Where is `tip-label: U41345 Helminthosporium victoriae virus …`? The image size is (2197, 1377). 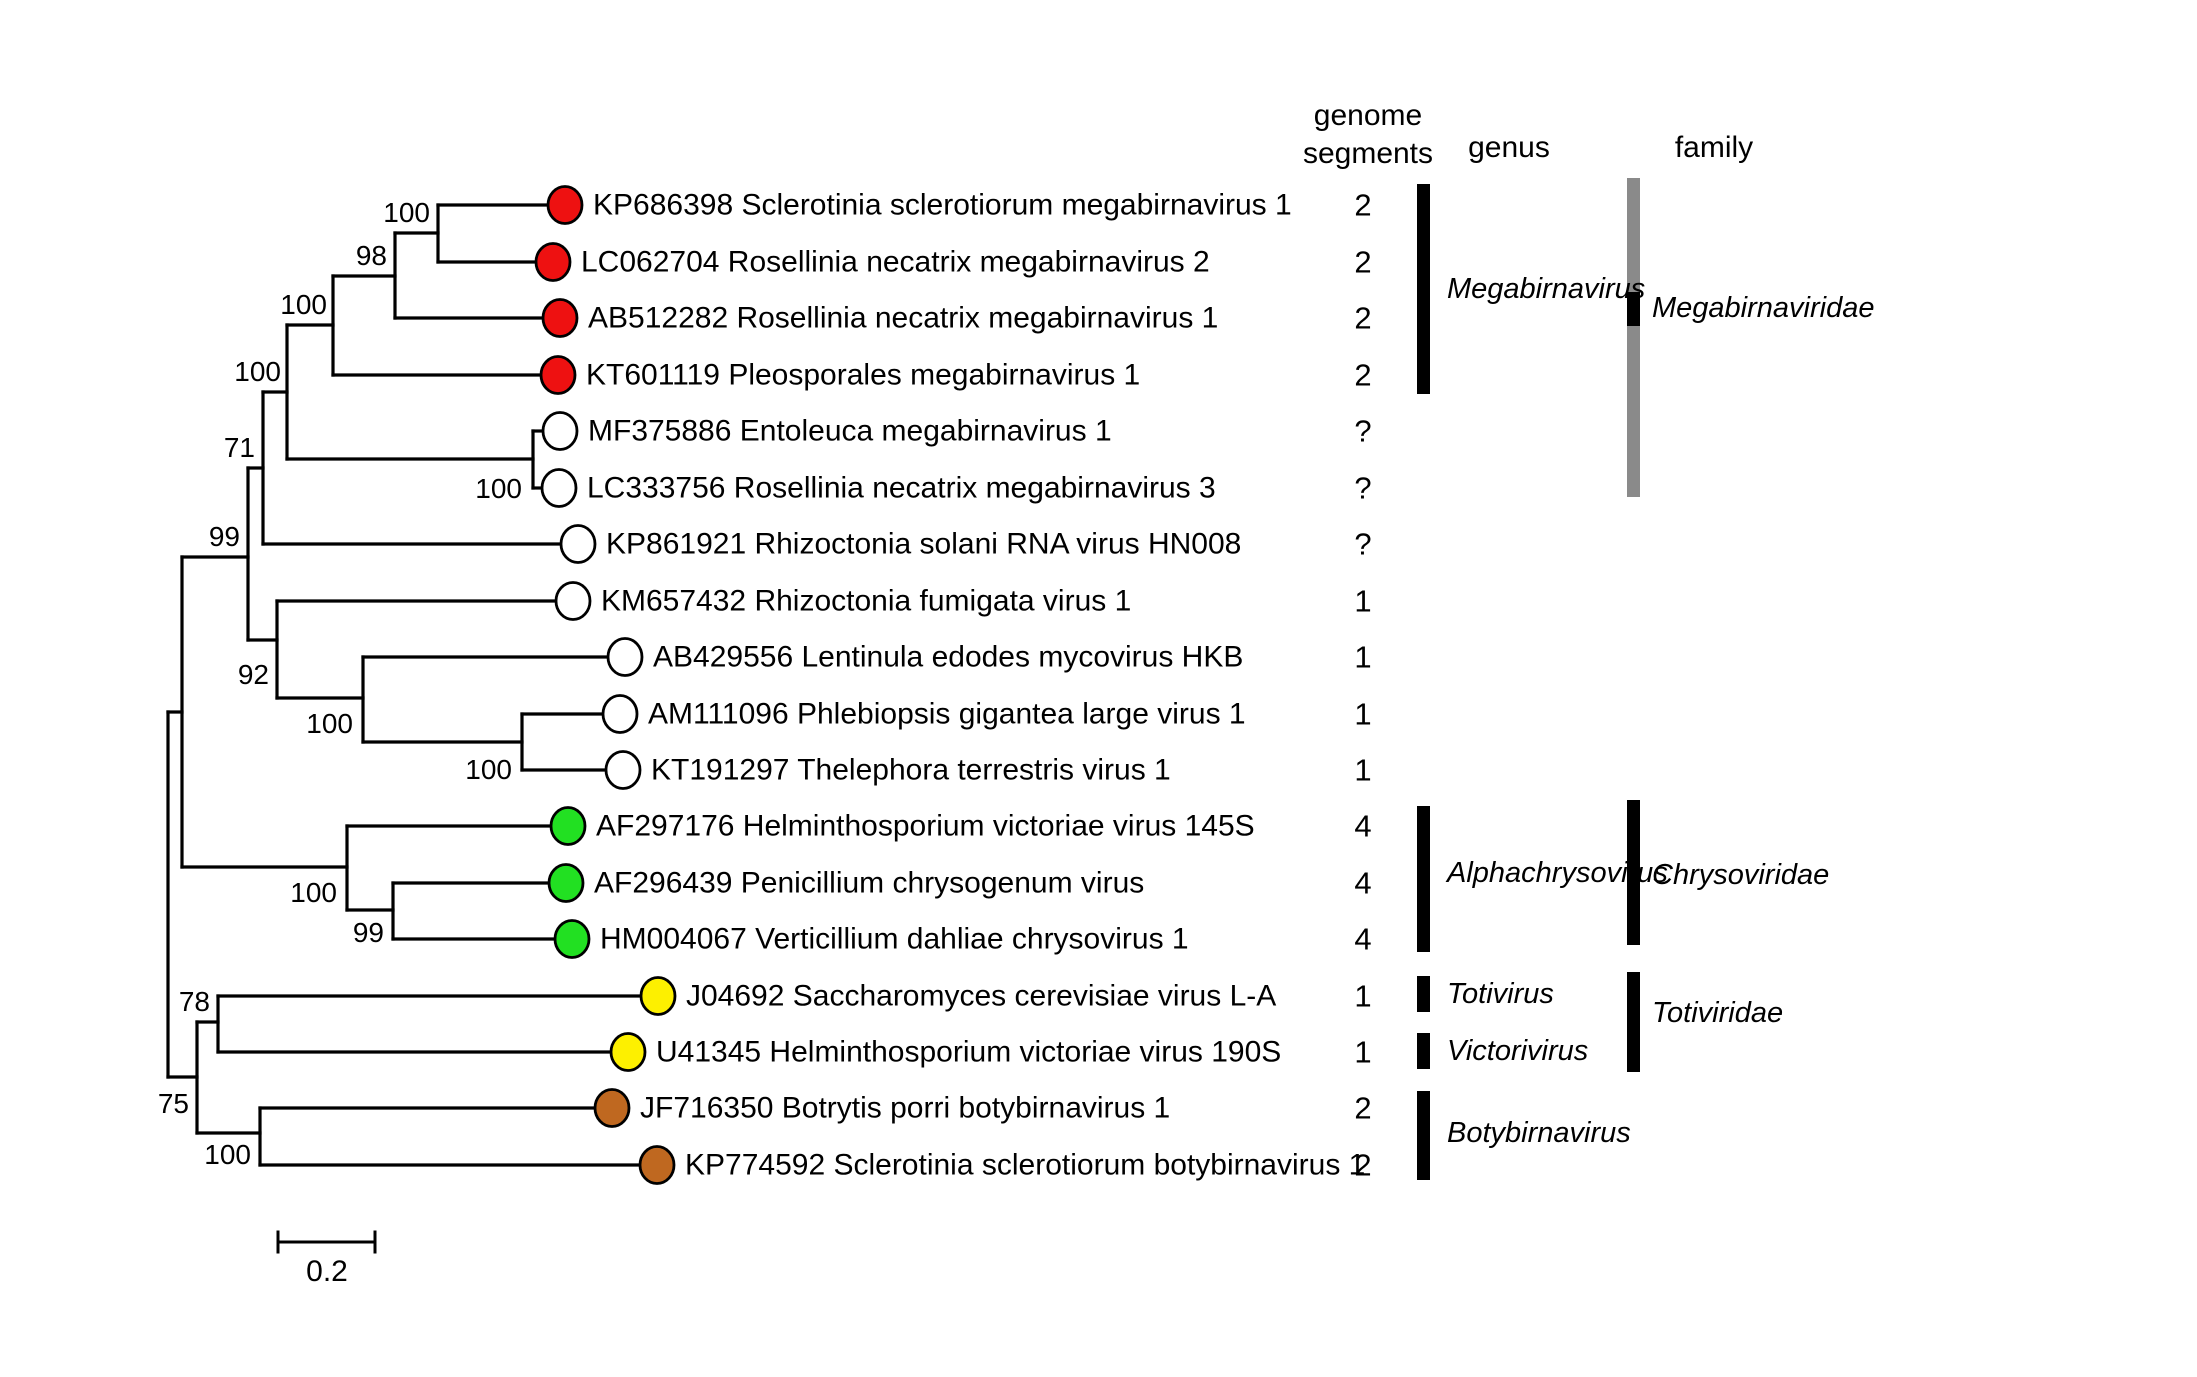
tip-label: U41345 Helminthosporium victoriae virus … is located at coordinates (968, 1052).